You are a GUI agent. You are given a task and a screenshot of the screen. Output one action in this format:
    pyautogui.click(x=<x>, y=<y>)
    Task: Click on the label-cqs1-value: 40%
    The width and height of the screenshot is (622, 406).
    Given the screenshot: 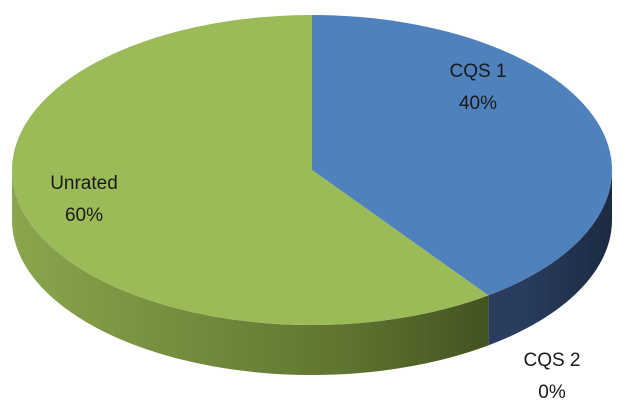 What is the action you would take?
    pyautogui.click(x=478, y=103)
    